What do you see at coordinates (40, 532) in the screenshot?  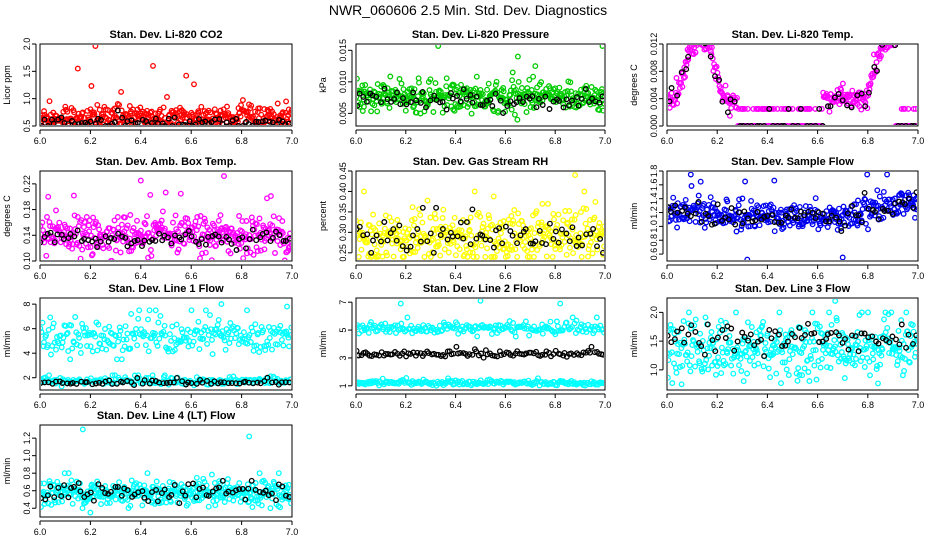 I see `panel-10-x-tick-label: 6.0` at bounding box center [40, 532].